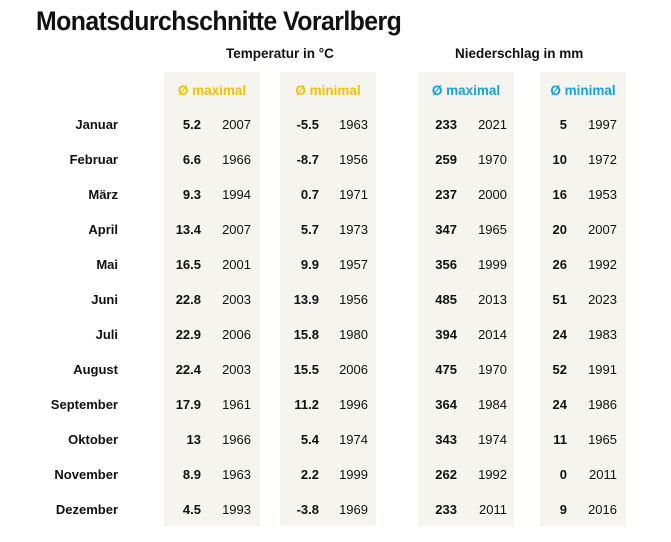 The height and width of the screenshot is (542, 671). What do you see at coordinates (560, 439) in the screenshot?
I see `cell-value: 11` at bounding box center [560, 439].